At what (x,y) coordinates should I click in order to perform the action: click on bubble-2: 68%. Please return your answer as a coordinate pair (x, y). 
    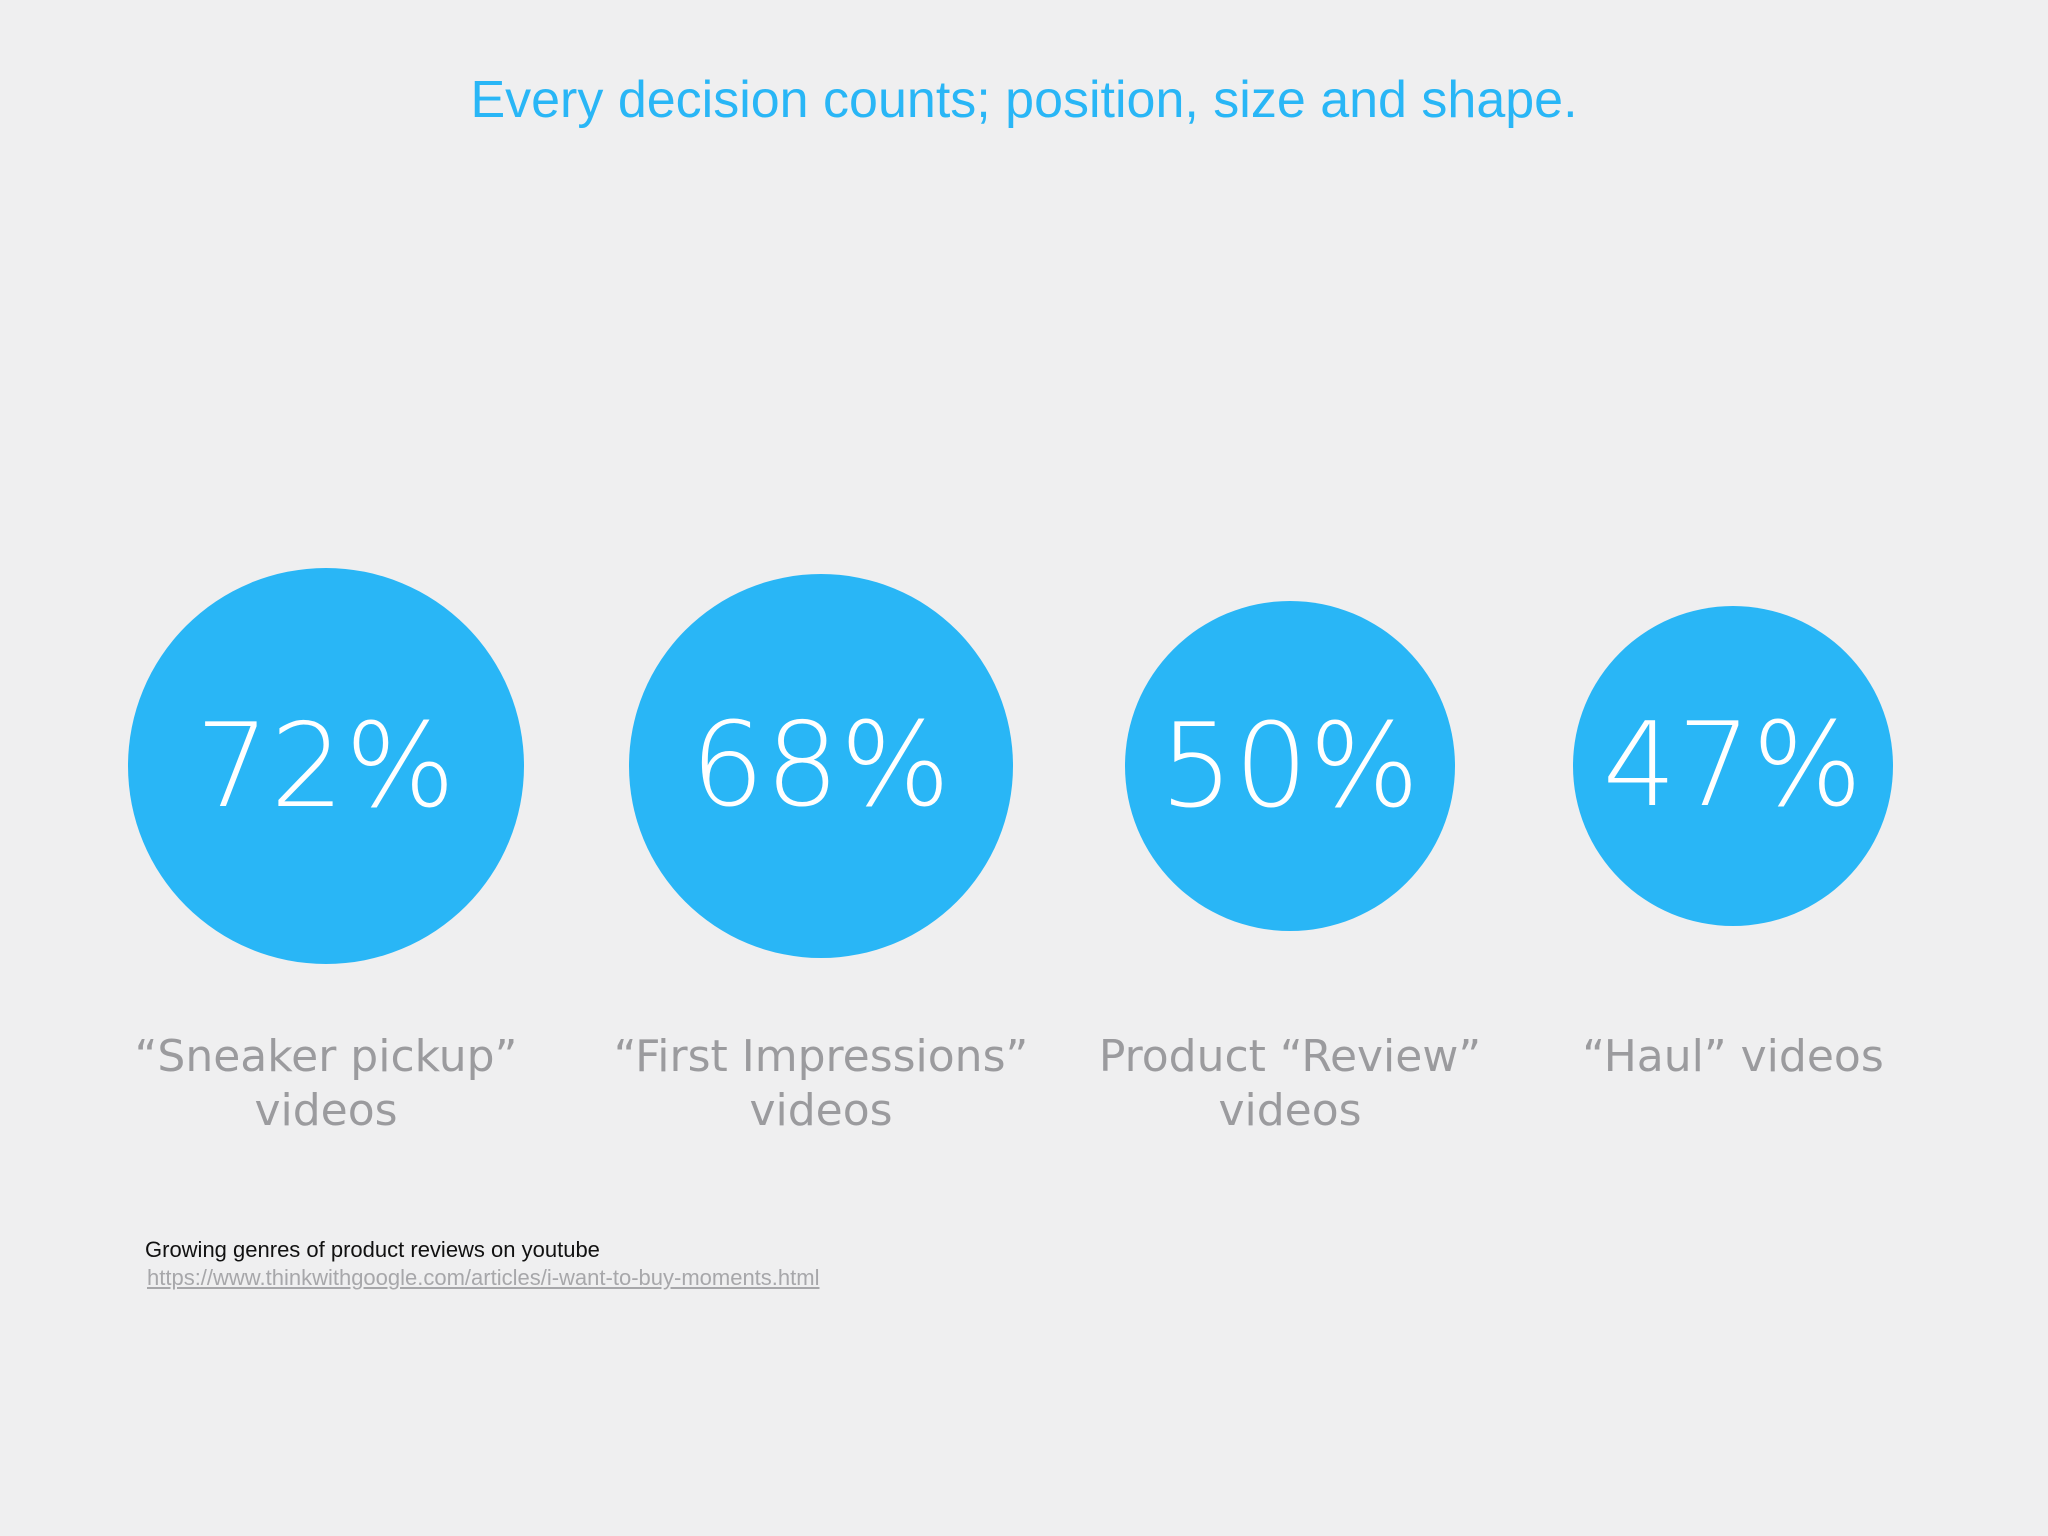
    Looking at the image, I should click on (821, 766).